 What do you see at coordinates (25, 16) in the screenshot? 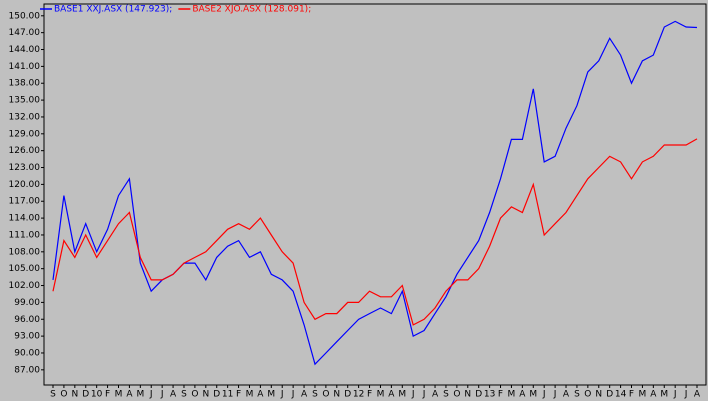
I see `y-tick-label: 150.00` at bounding box center [25, 16].